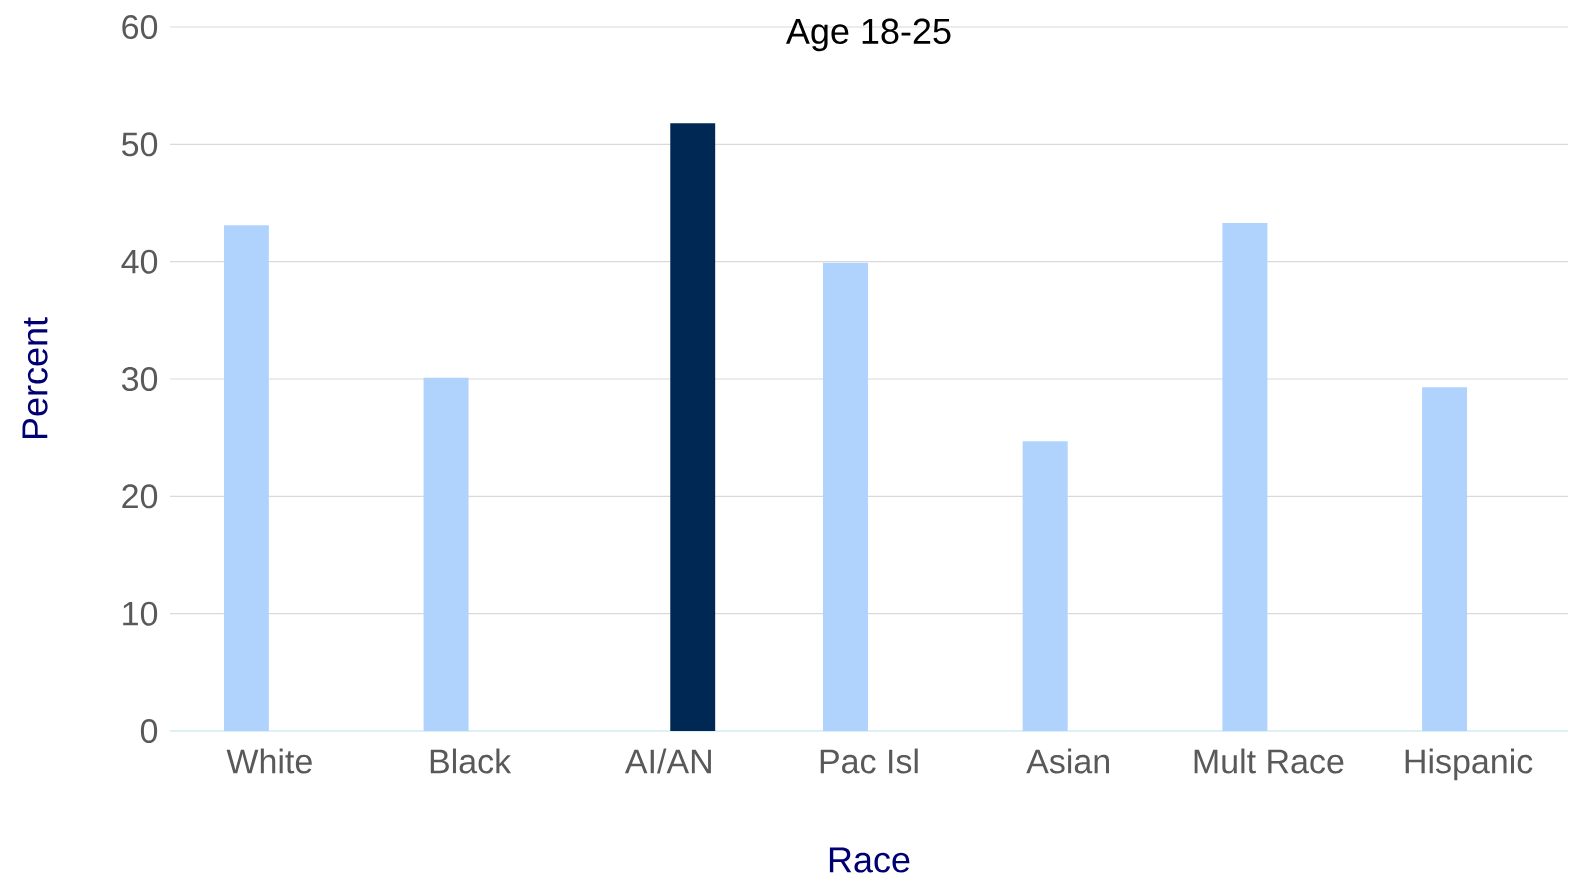 The image size is (1593, 895). Describe the element at coordinates (149, 731) in the screenshot. I see `y-tick-label: 0` at that location.